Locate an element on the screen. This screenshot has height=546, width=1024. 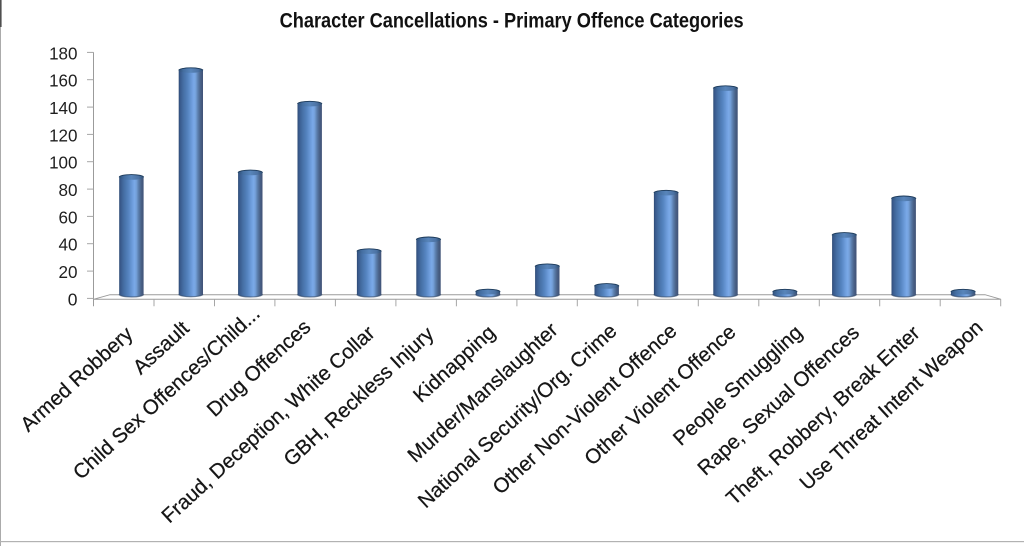
svg-text: 40 is located at coordinates (68, 245).